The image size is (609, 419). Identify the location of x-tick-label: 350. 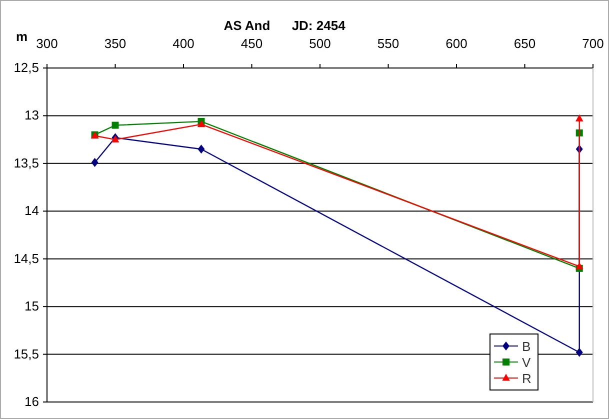
(115, 43).